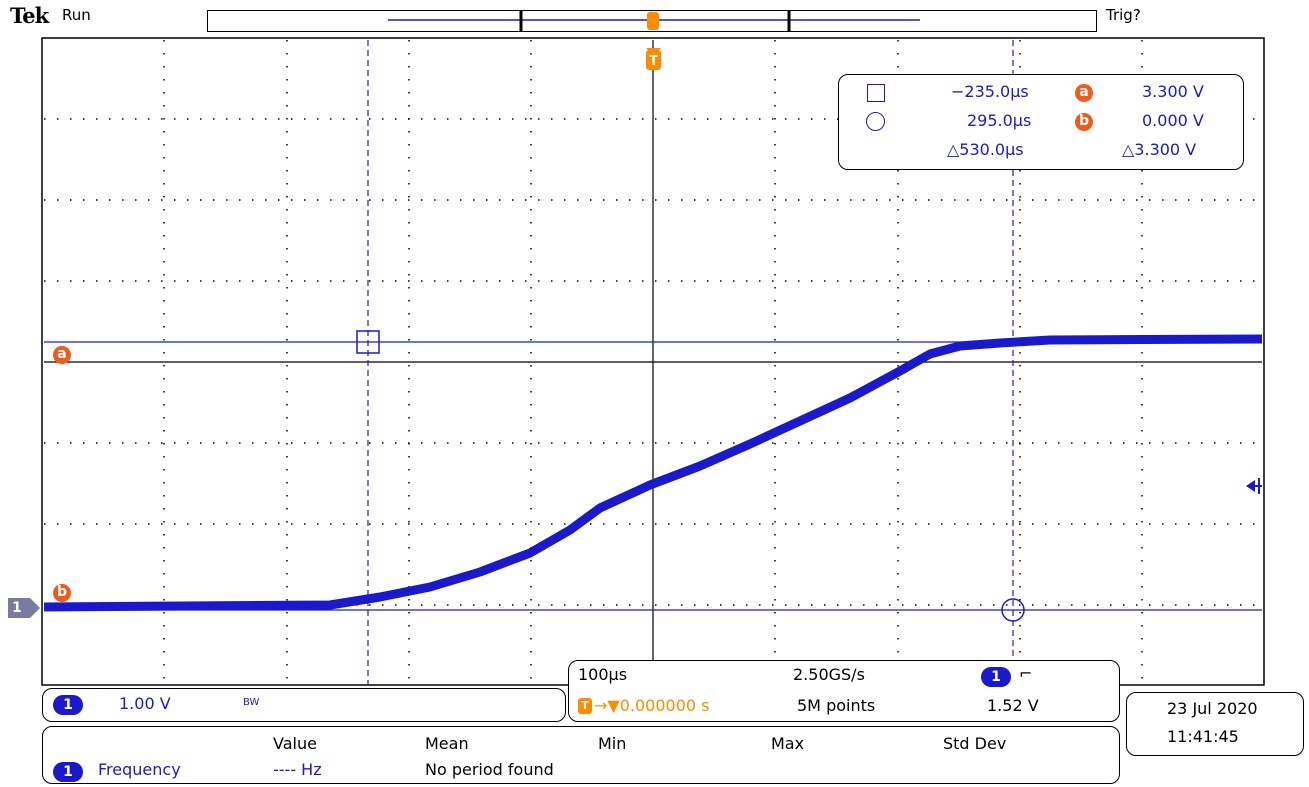 This screenshot has width=1309, height=787. I want to click on trigger-position: →▼0.000000 s, so click(652, 705).